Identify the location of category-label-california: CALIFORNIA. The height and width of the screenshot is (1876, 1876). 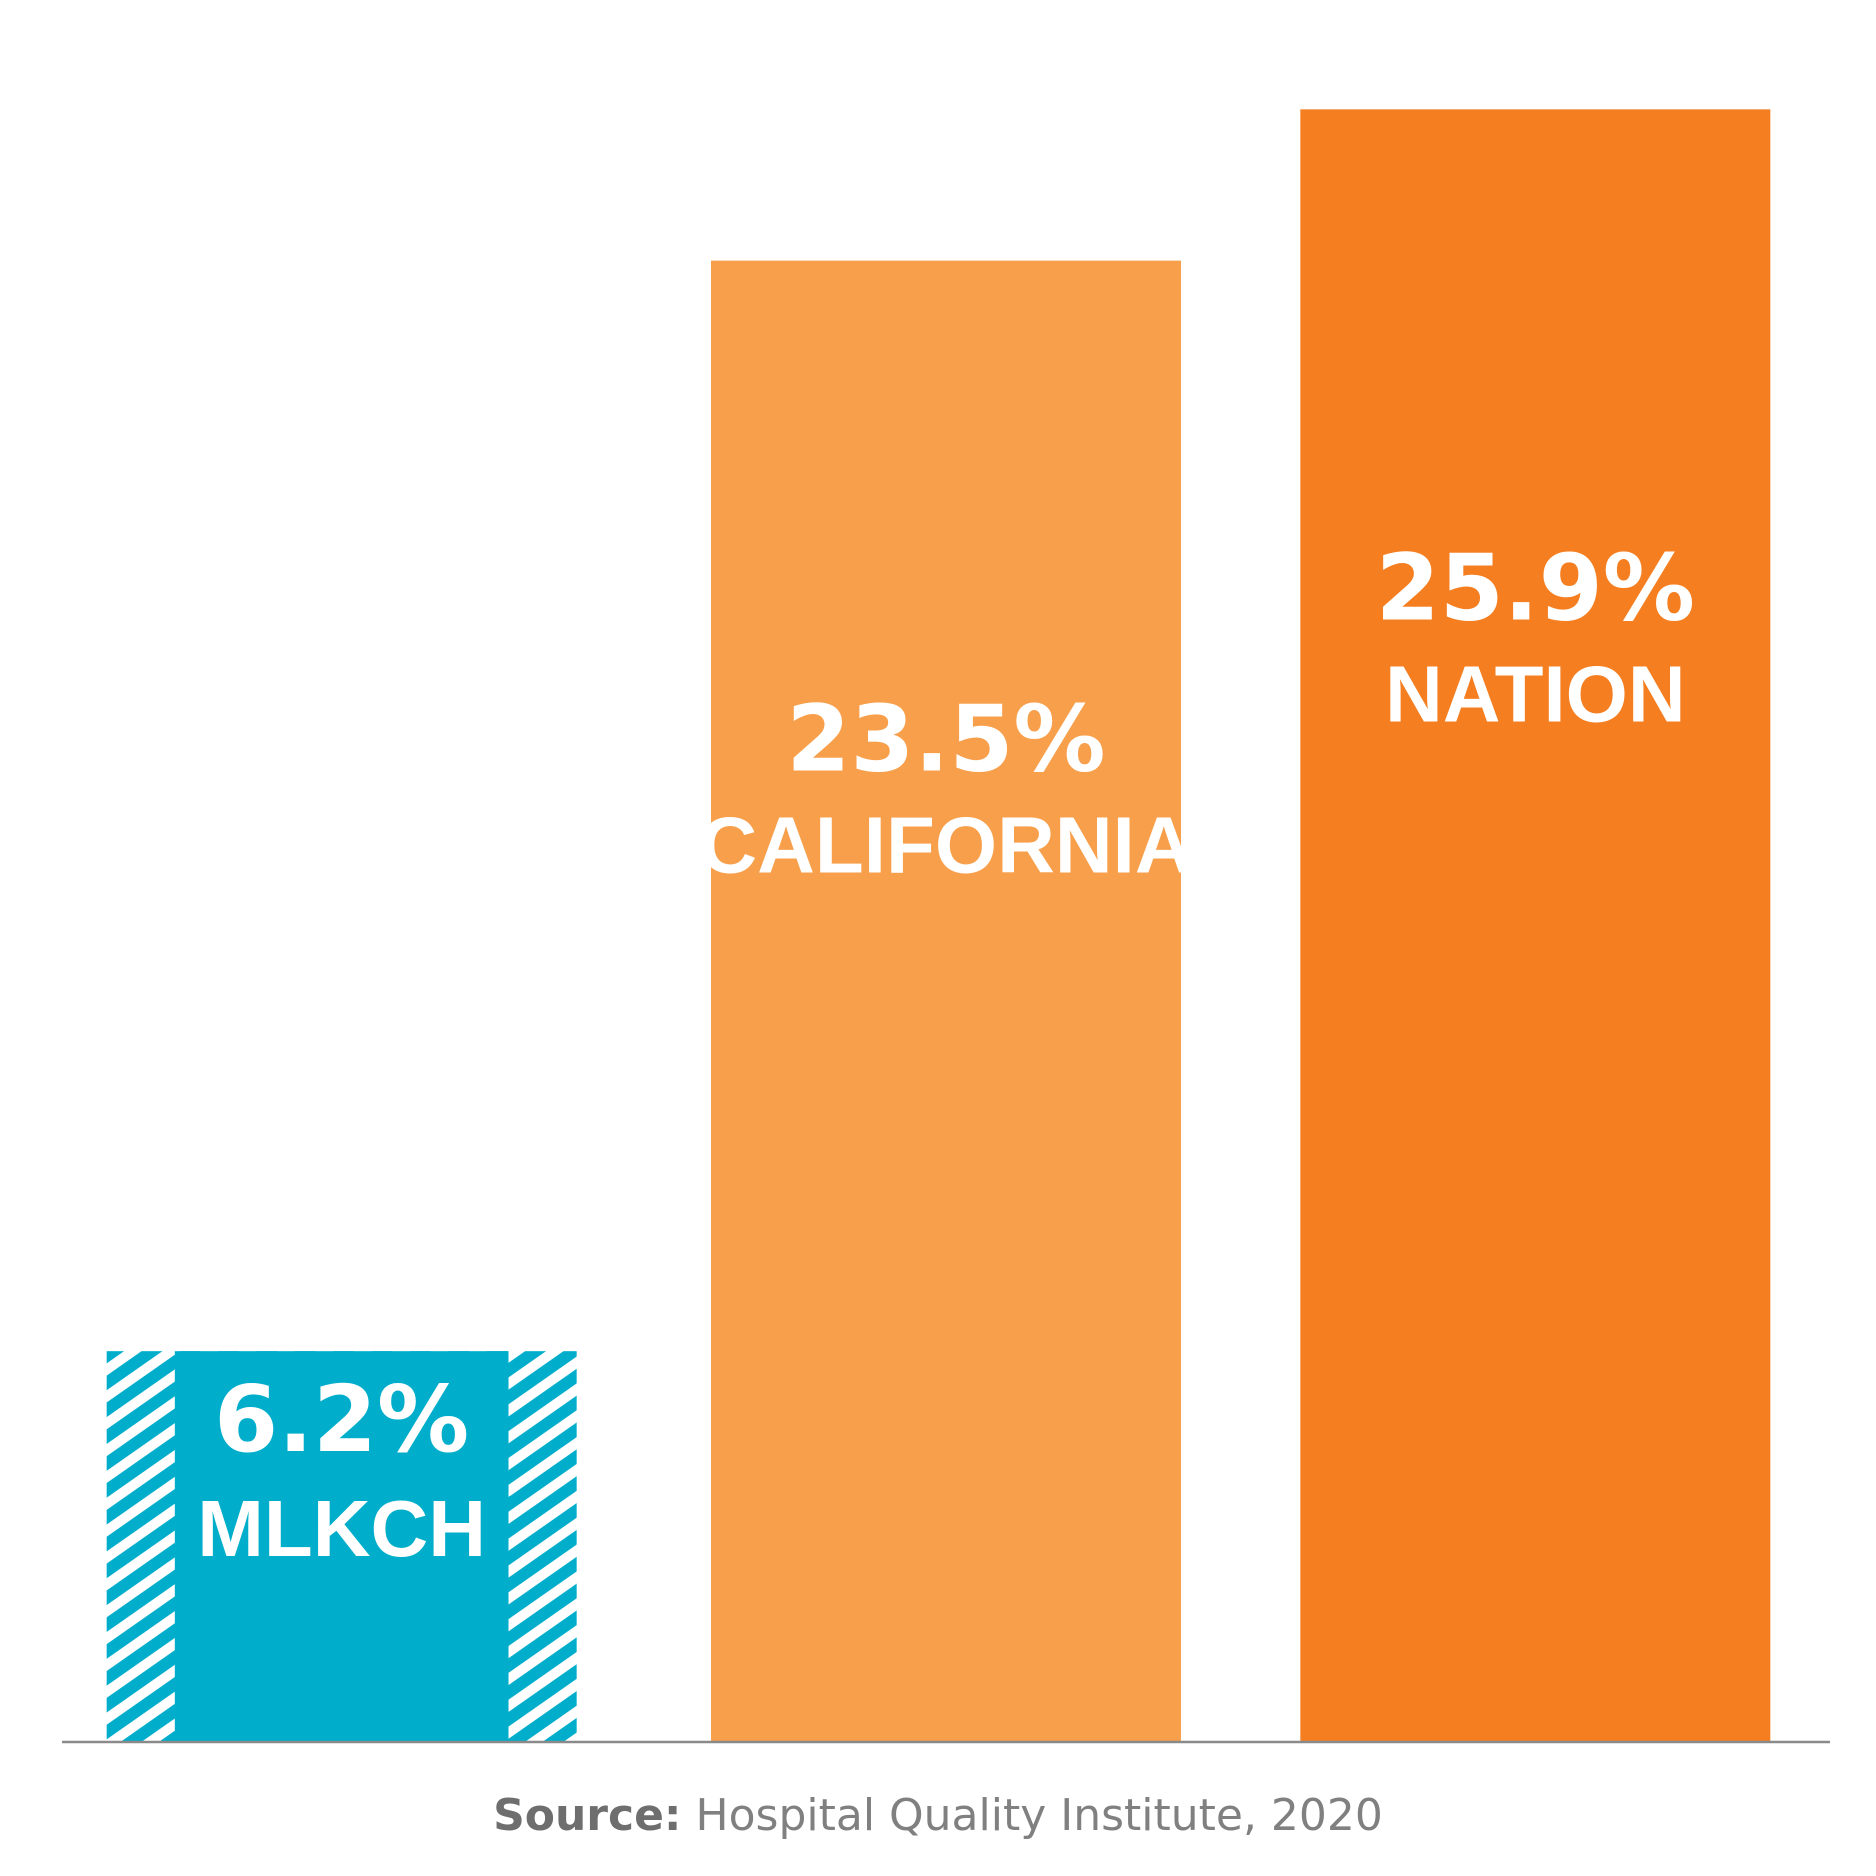
(945, 845).